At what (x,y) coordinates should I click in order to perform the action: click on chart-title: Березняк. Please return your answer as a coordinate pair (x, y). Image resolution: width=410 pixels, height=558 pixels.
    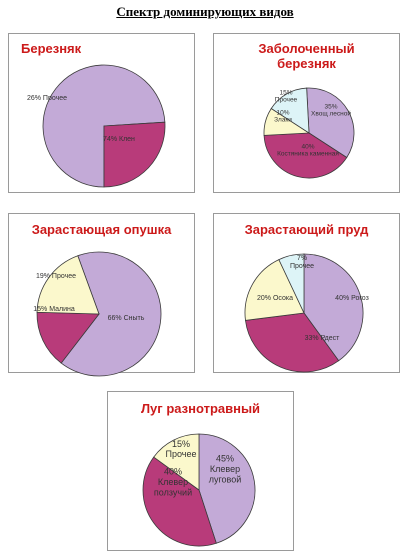
    Looking at the image, I should click on (51, 48).